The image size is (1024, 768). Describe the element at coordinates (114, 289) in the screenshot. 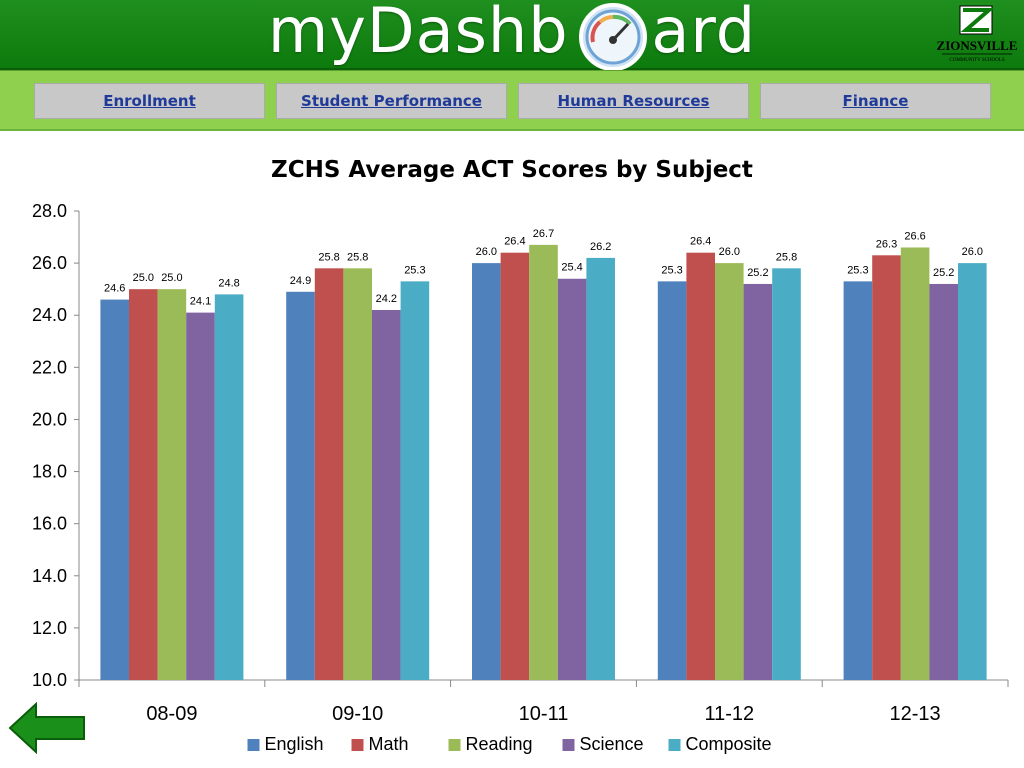

I see `data-label: 24.6` at that location.